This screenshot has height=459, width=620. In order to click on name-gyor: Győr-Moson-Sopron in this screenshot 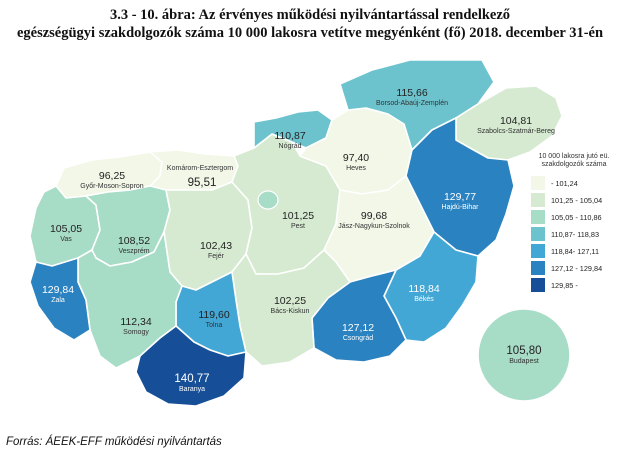, I will do `click(112, 186)`.